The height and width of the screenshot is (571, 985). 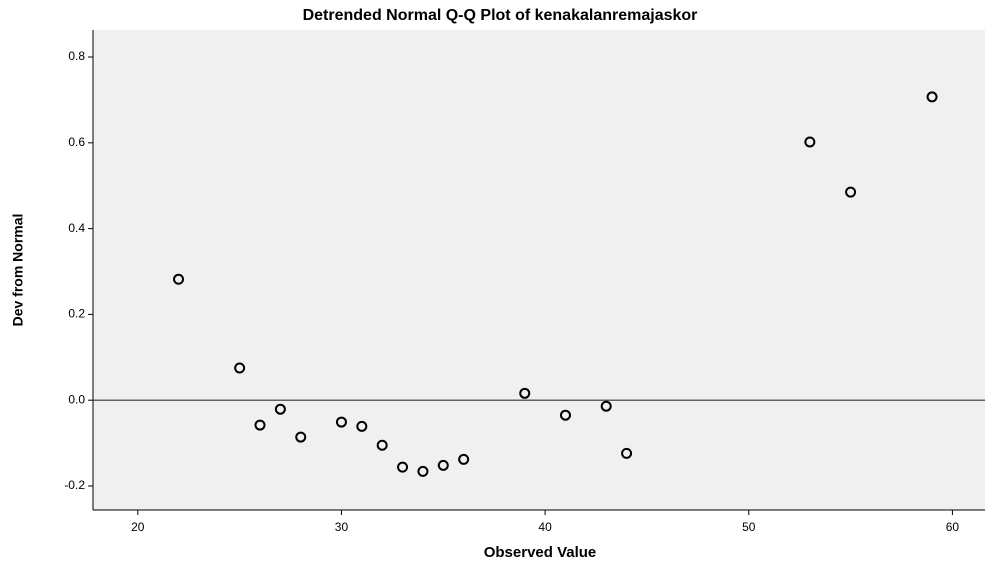 What do you see at coordinates (74, 485) in the screenshot?
I see `y-tick-label: -0.2` at bounding box center [74, 485].